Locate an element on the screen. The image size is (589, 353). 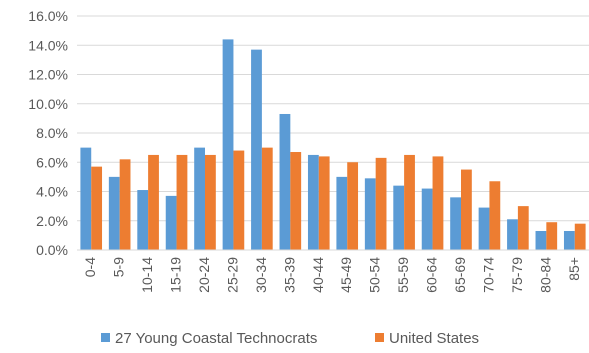
x-tick-label: 45-49 is located at coordinates (346, 275).